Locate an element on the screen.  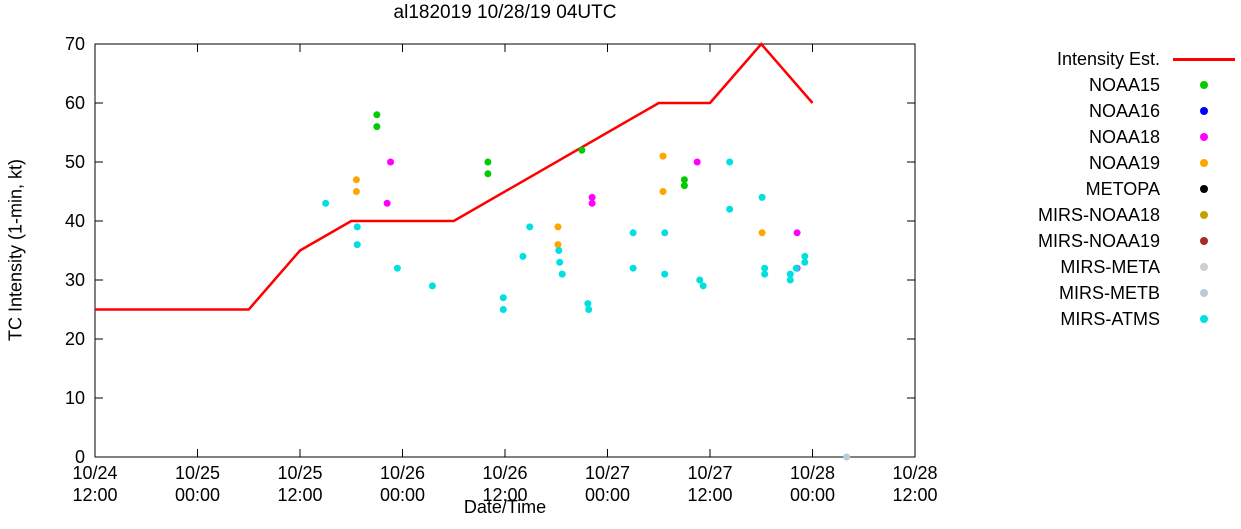
x-tick-label: 10/28 12:00 is located at coordinates (915, 484).